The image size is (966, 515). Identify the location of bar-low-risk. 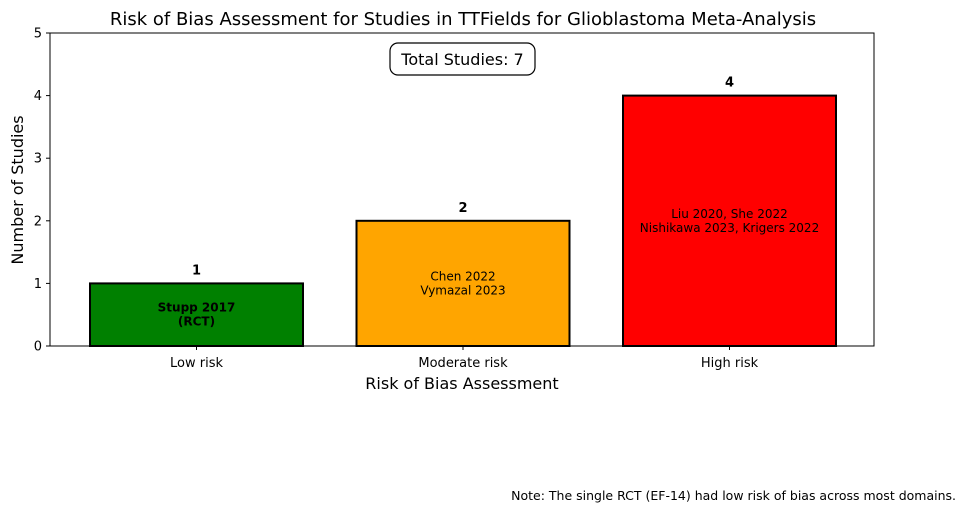
(196, 314).